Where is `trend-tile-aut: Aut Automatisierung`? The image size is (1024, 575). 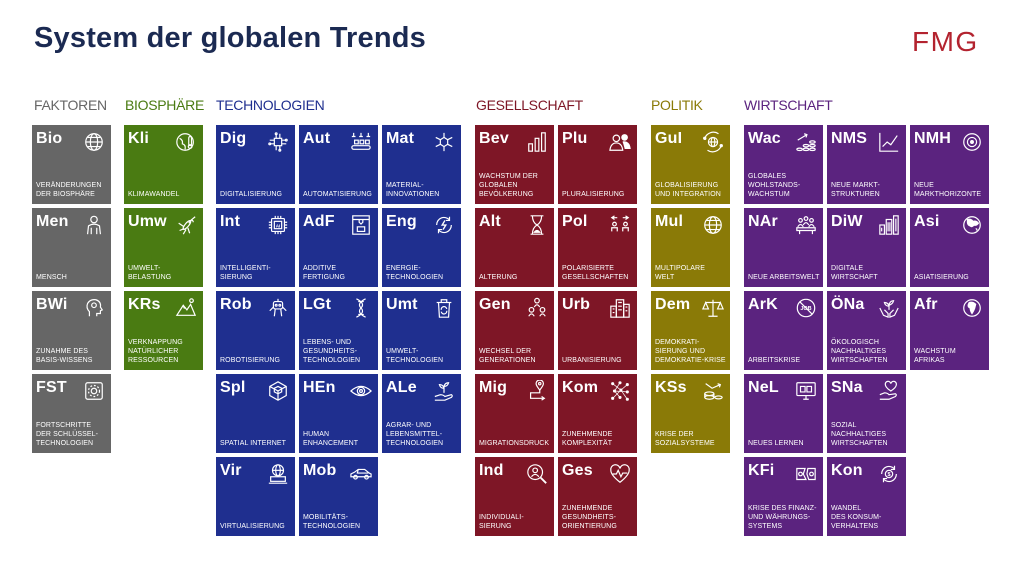 trend-tile-aut: Aut Automatisierung is located at coordinates (338, 164).